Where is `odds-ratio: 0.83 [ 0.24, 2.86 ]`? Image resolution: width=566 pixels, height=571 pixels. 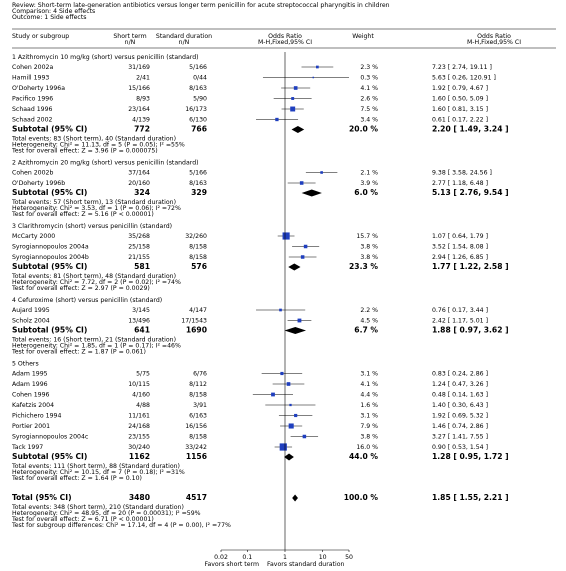 odds-ratio: 0.83 [ 0.24, 2.86 ] is located at coordinates (460, 374).